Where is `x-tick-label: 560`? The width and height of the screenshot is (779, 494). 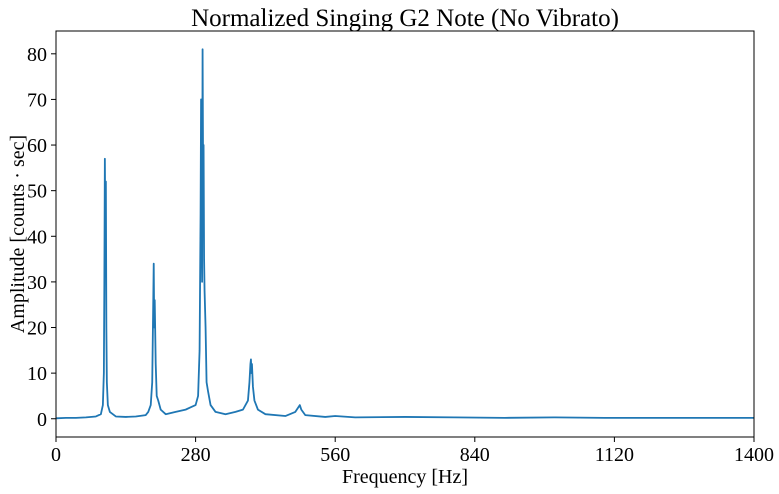
x-tick-label: 560 is located at coordinates (335, 455).